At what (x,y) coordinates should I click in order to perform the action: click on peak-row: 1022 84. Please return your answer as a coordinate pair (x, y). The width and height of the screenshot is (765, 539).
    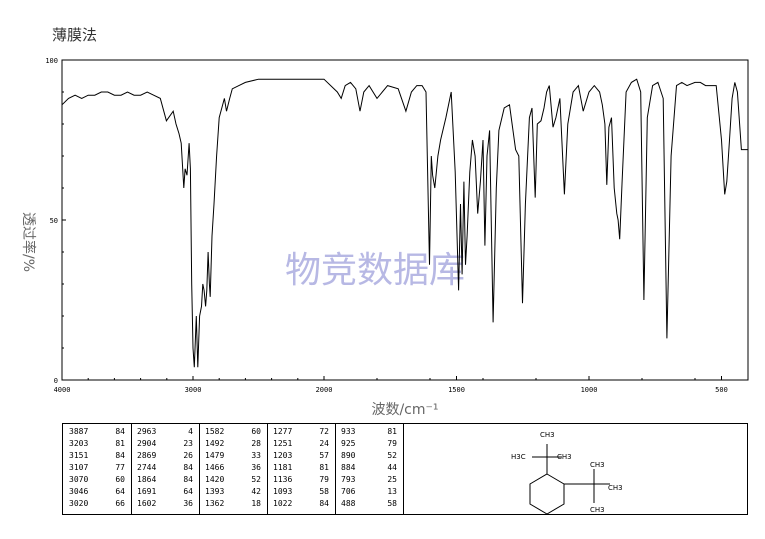
    Looking at the image, I should click on (301, 504).